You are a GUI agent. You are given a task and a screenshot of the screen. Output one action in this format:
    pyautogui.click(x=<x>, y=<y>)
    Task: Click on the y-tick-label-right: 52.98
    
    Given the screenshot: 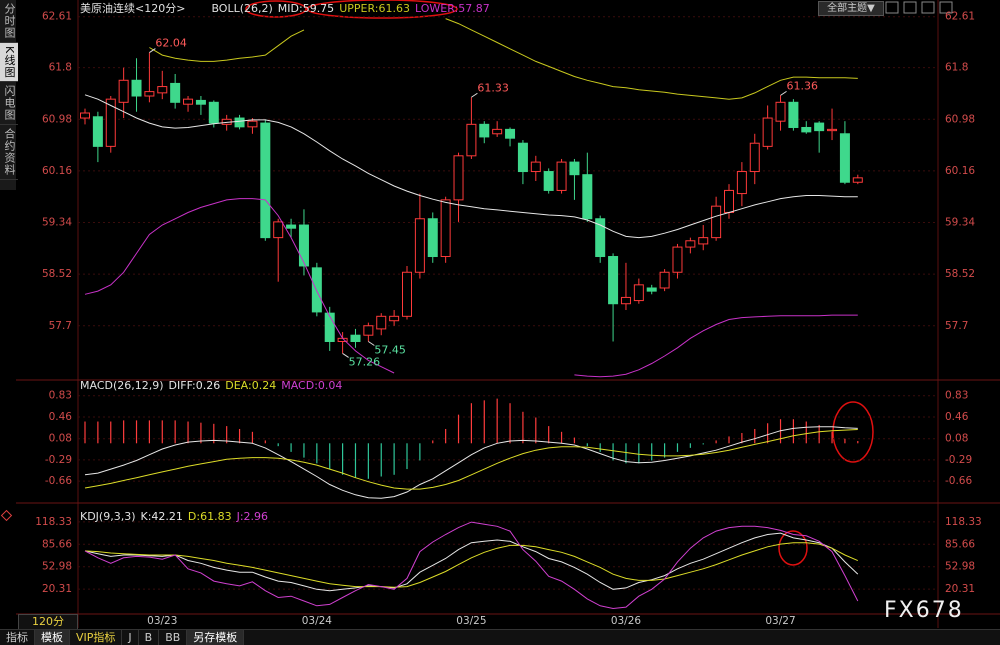 What is the action you would take?
    pyautogui.click(x=960, y=567)
    